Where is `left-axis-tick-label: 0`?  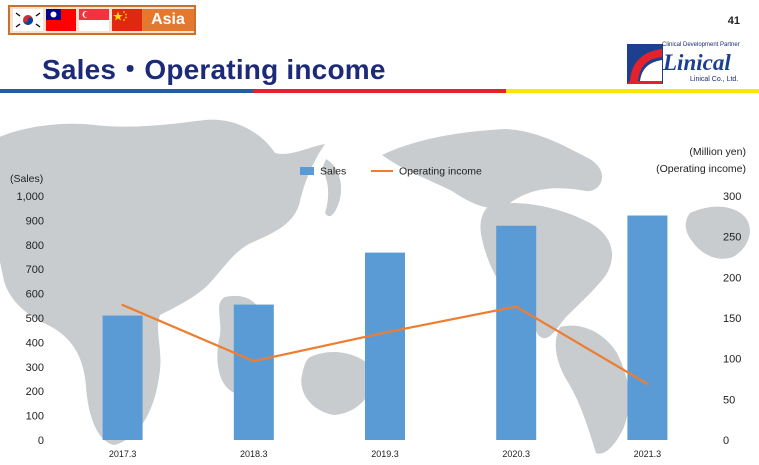 left-axis-tick-label: 0 is located at coordinates (41, 441).